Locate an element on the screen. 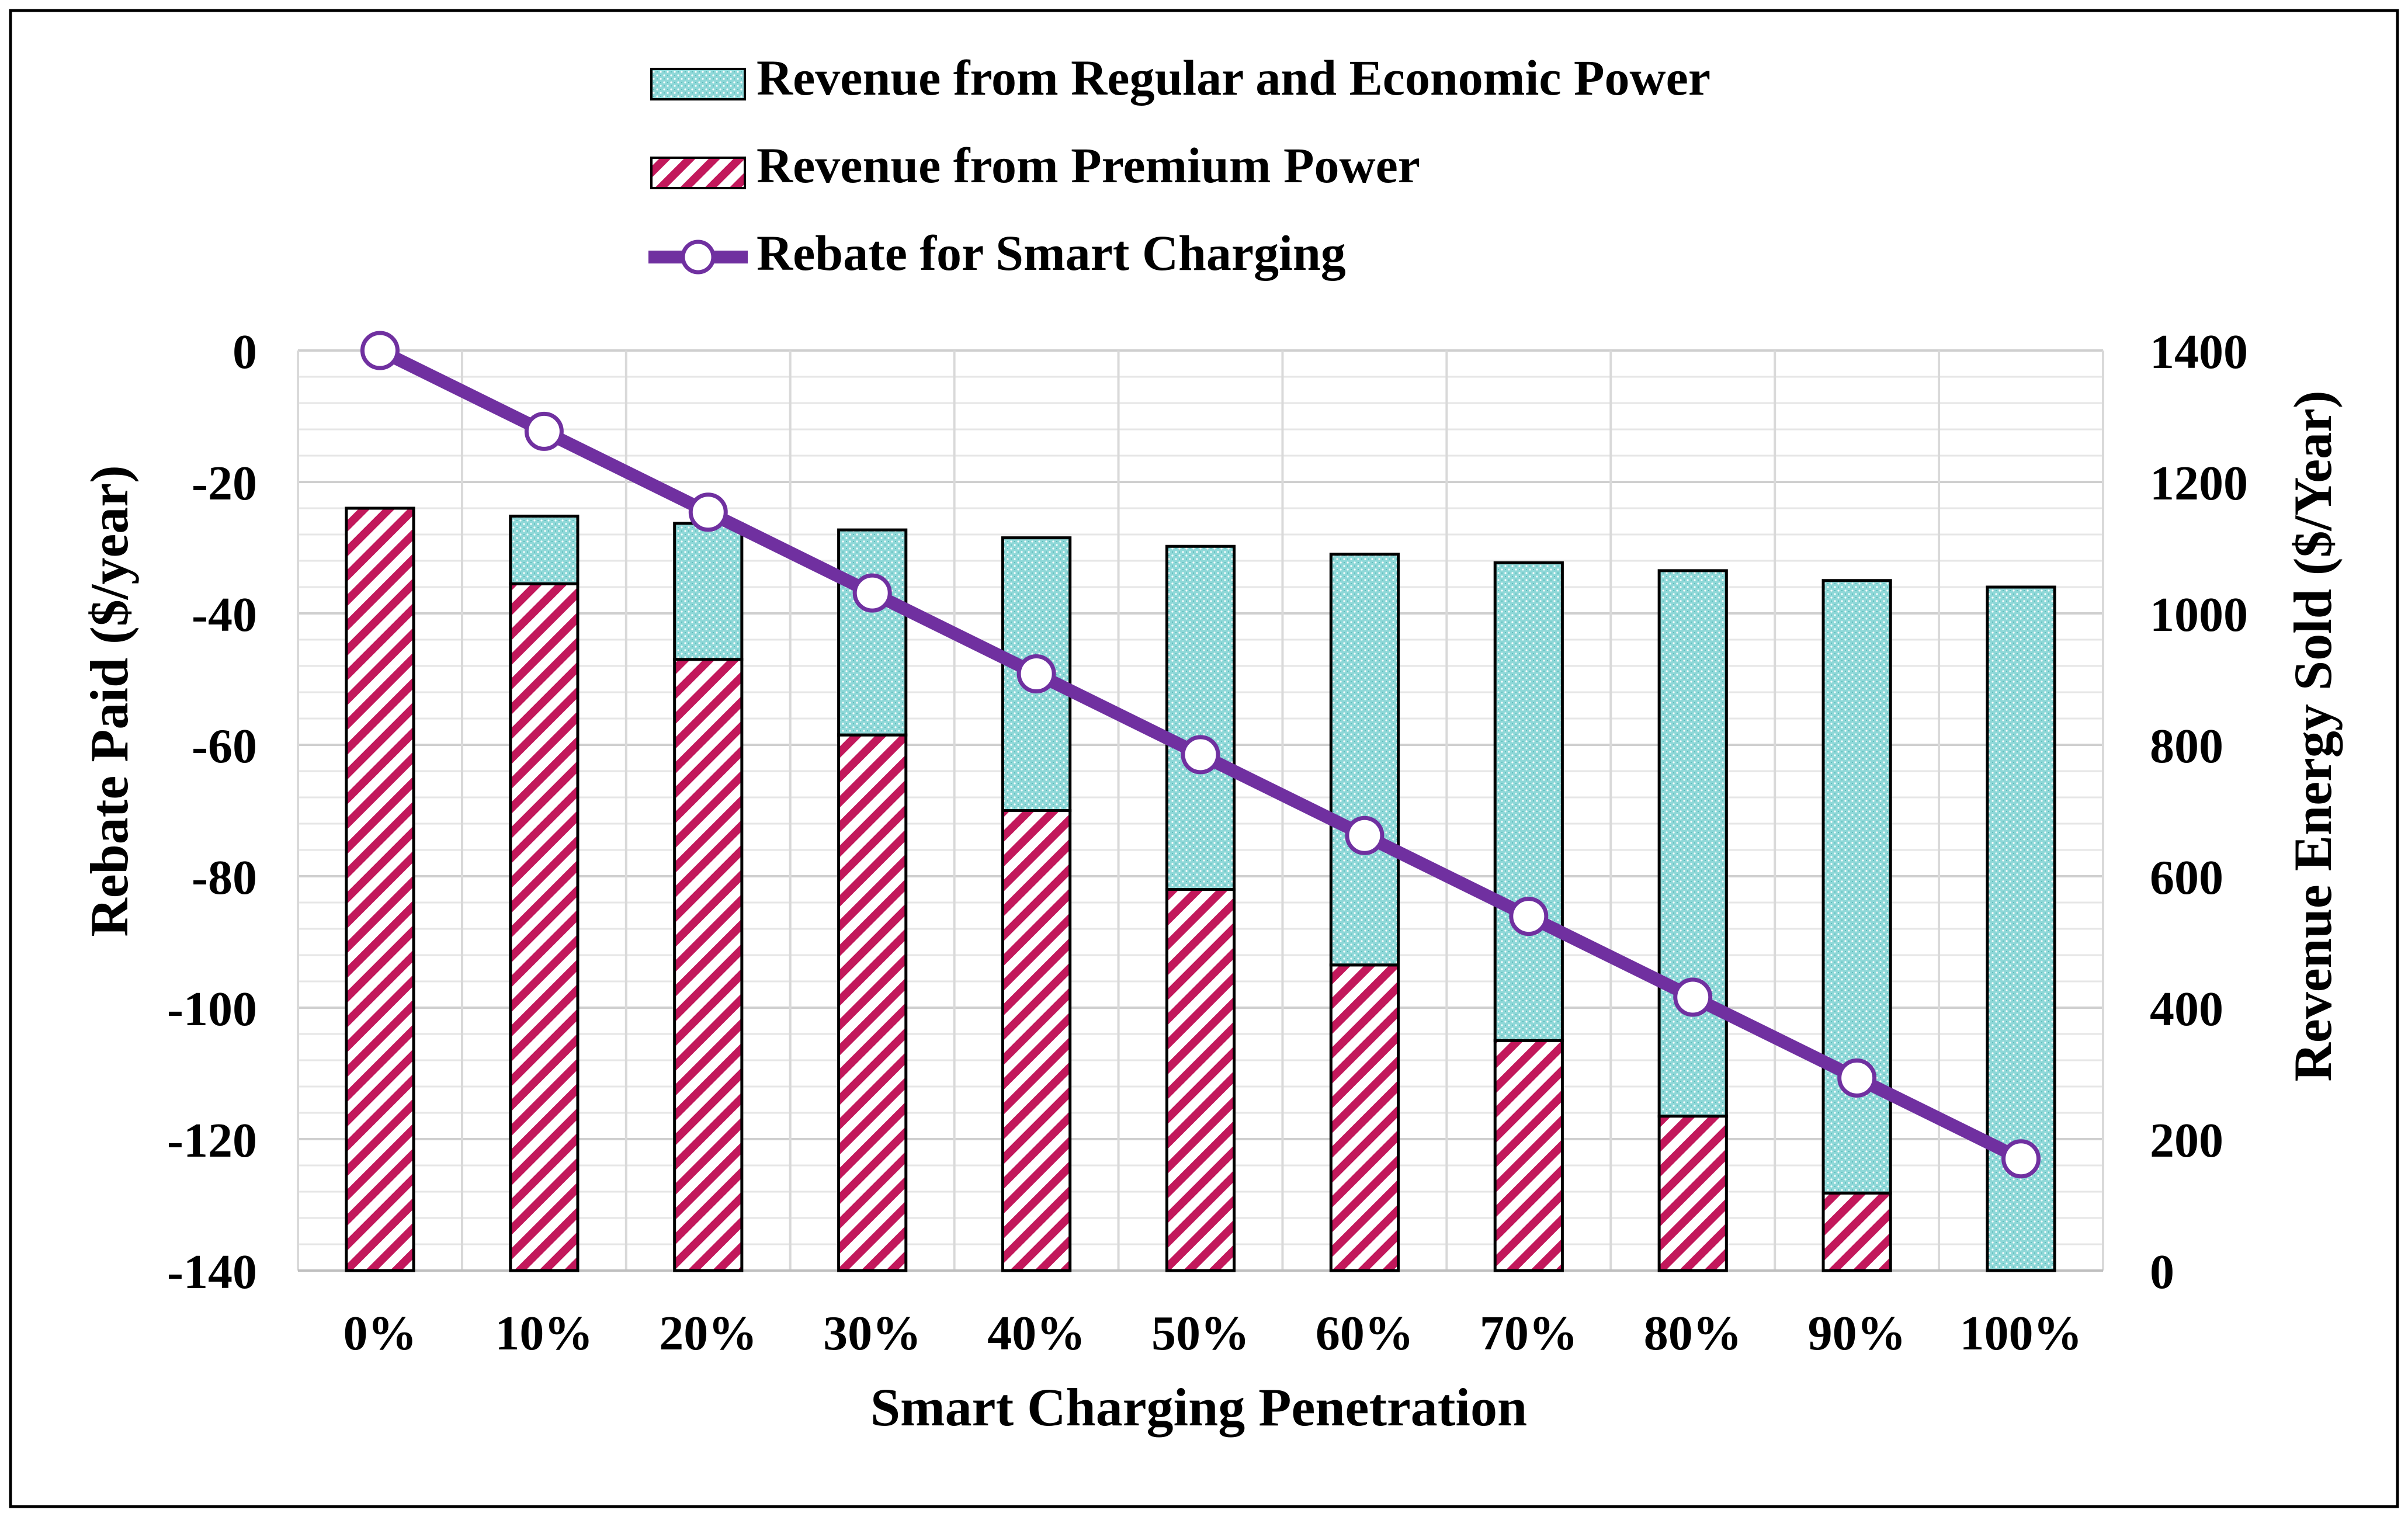  x-tick-label: 50% is located at coordinates (1200, 1333).